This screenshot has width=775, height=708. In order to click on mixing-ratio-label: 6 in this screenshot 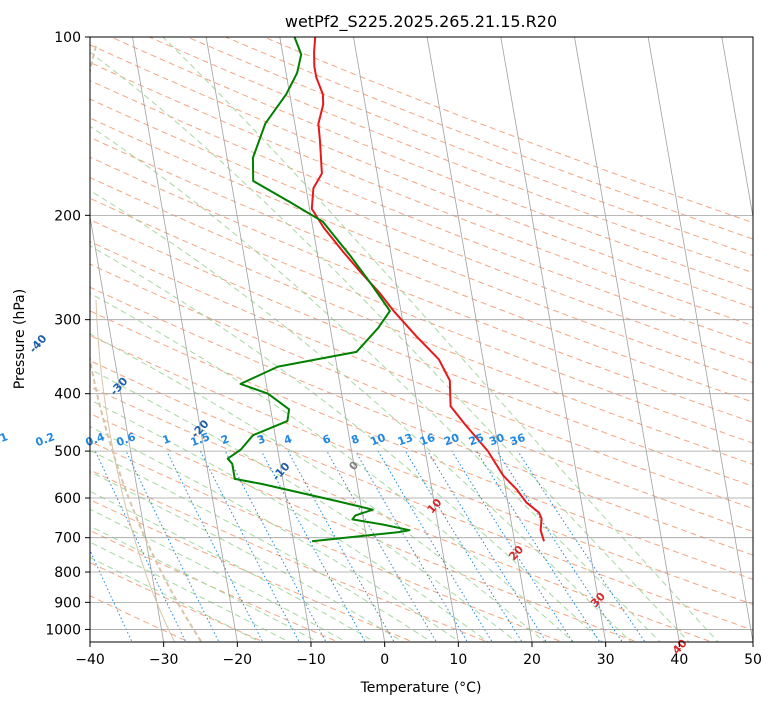, I will do `click(327, 439)`.